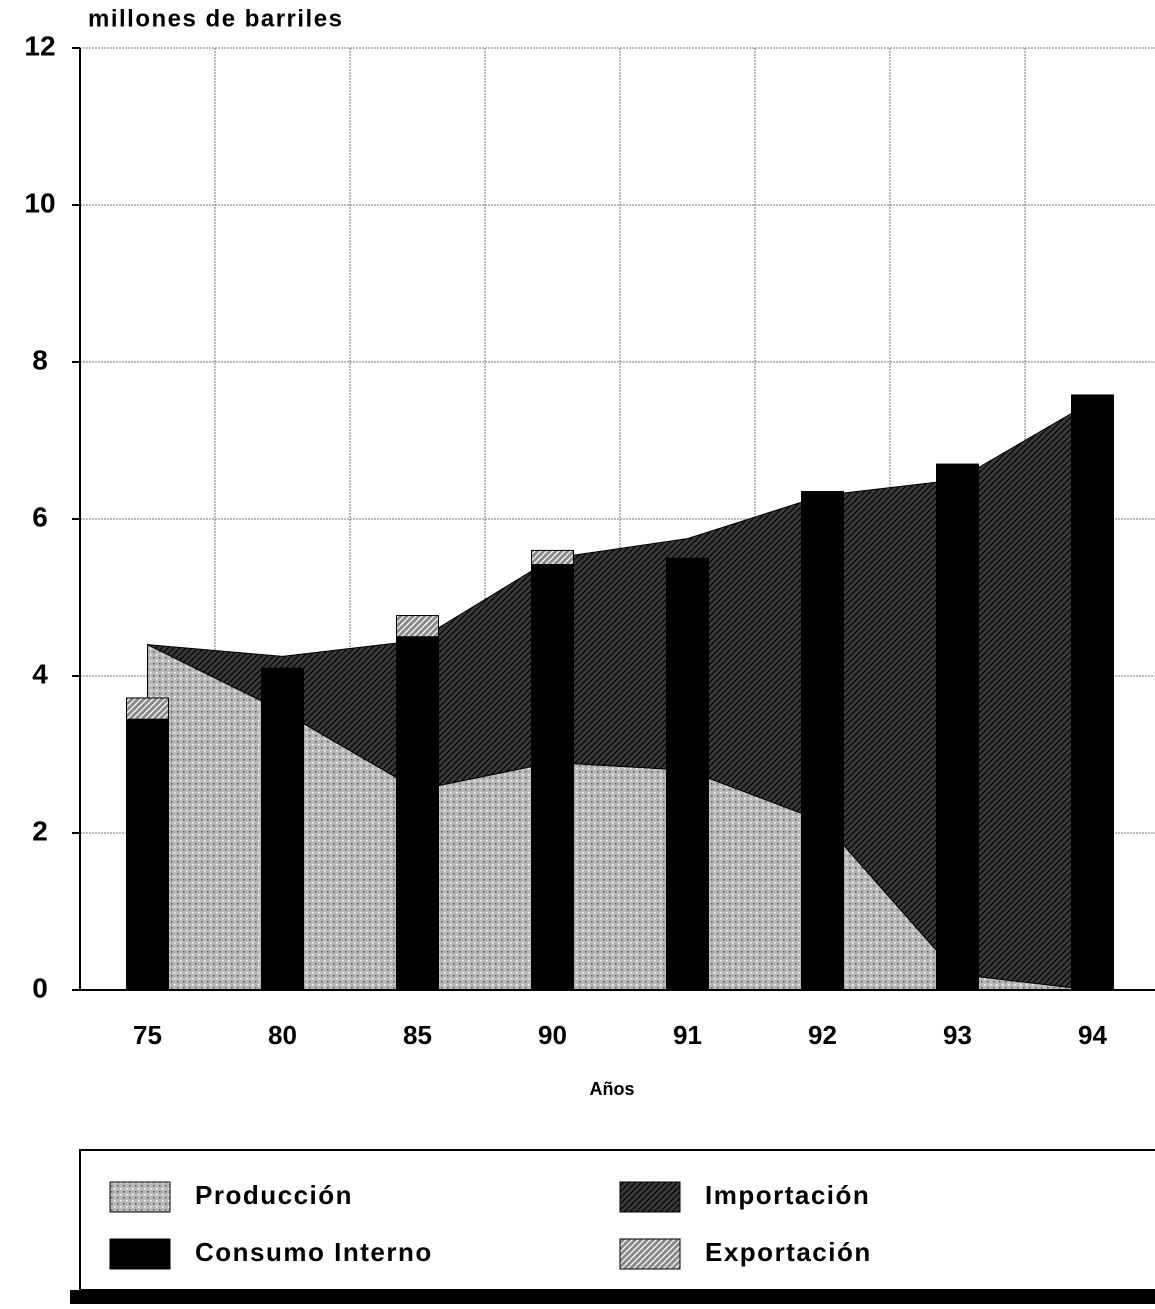 The height and width of the screenshot is (1309, 1155). What do you see at coordinates (822, 1035) in the screenshot?
I see `x-tick-label: 92` at bounding box center [822, 1035].